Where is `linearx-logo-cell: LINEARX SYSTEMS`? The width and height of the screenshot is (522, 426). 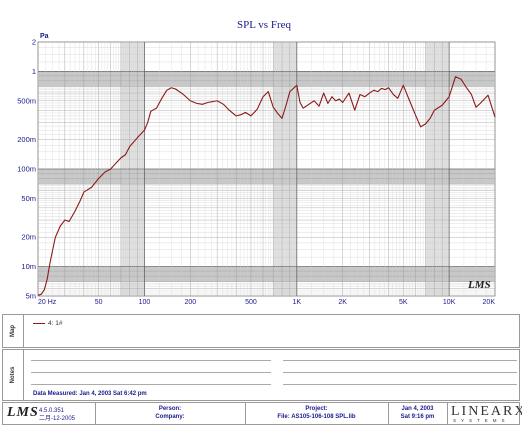 linearx-logo-cell: LINEARX SYSTEMS is located at coordinates (484, 413).